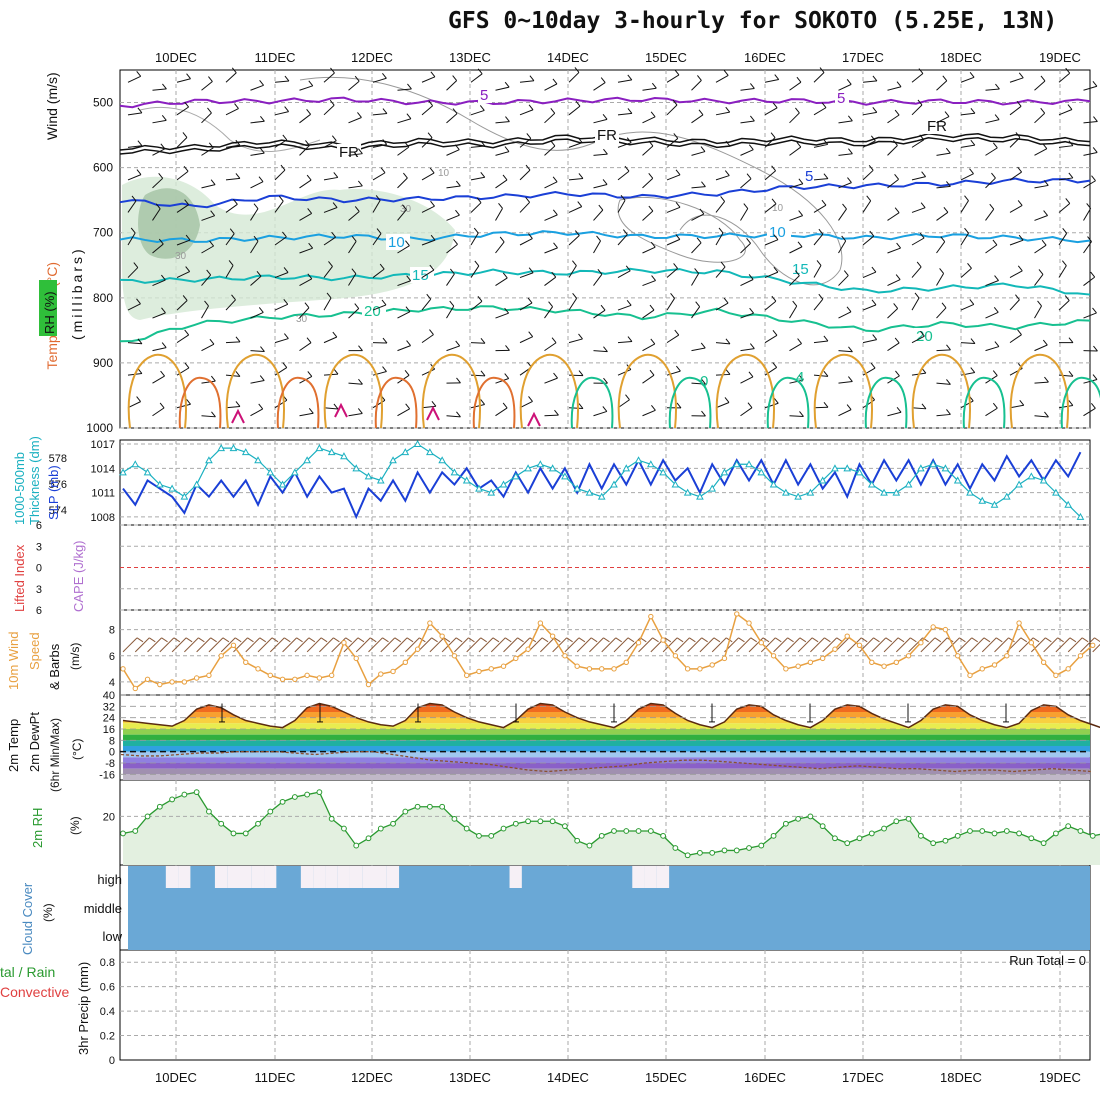 The height and width of the screenshot is (1100, 1100). Describe the element at coordinates (568, 57) in the screenshot. I see `date-label-top: 14DEC` at that location.